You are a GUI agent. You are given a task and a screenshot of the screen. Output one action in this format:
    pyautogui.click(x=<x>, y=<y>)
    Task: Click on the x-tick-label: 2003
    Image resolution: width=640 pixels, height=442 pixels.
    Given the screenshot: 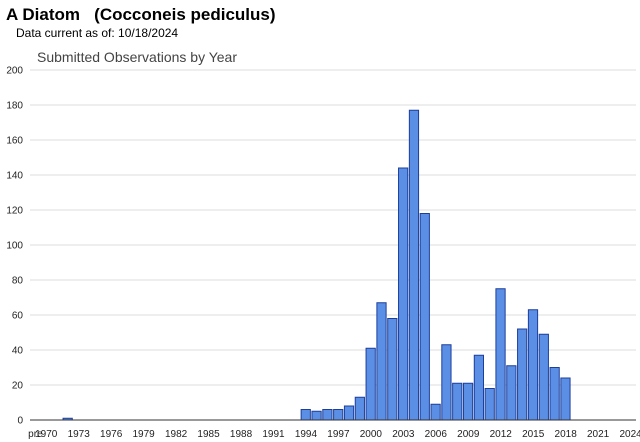 What is the action you would take?
    pyautogui.click(x=403, y=434)
    